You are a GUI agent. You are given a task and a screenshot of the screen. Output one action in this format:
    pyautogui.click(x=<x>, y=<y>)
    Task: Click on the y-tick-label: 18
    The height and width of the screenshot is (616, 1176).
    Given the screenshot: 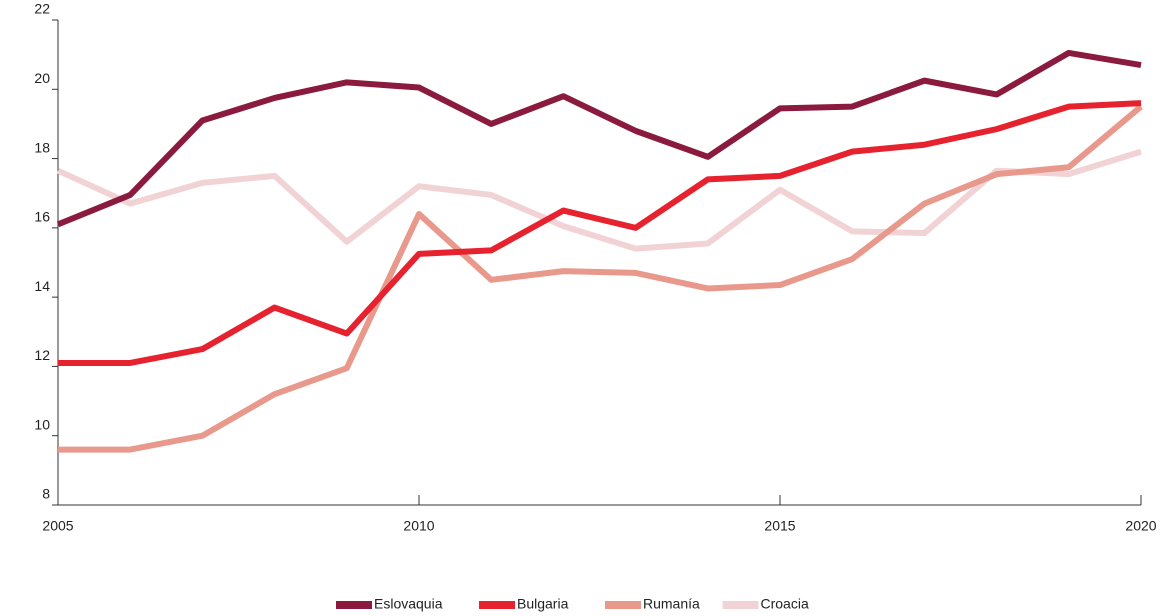 What is the action you would take?
    pyautogui.click(x=42, y=147)
    